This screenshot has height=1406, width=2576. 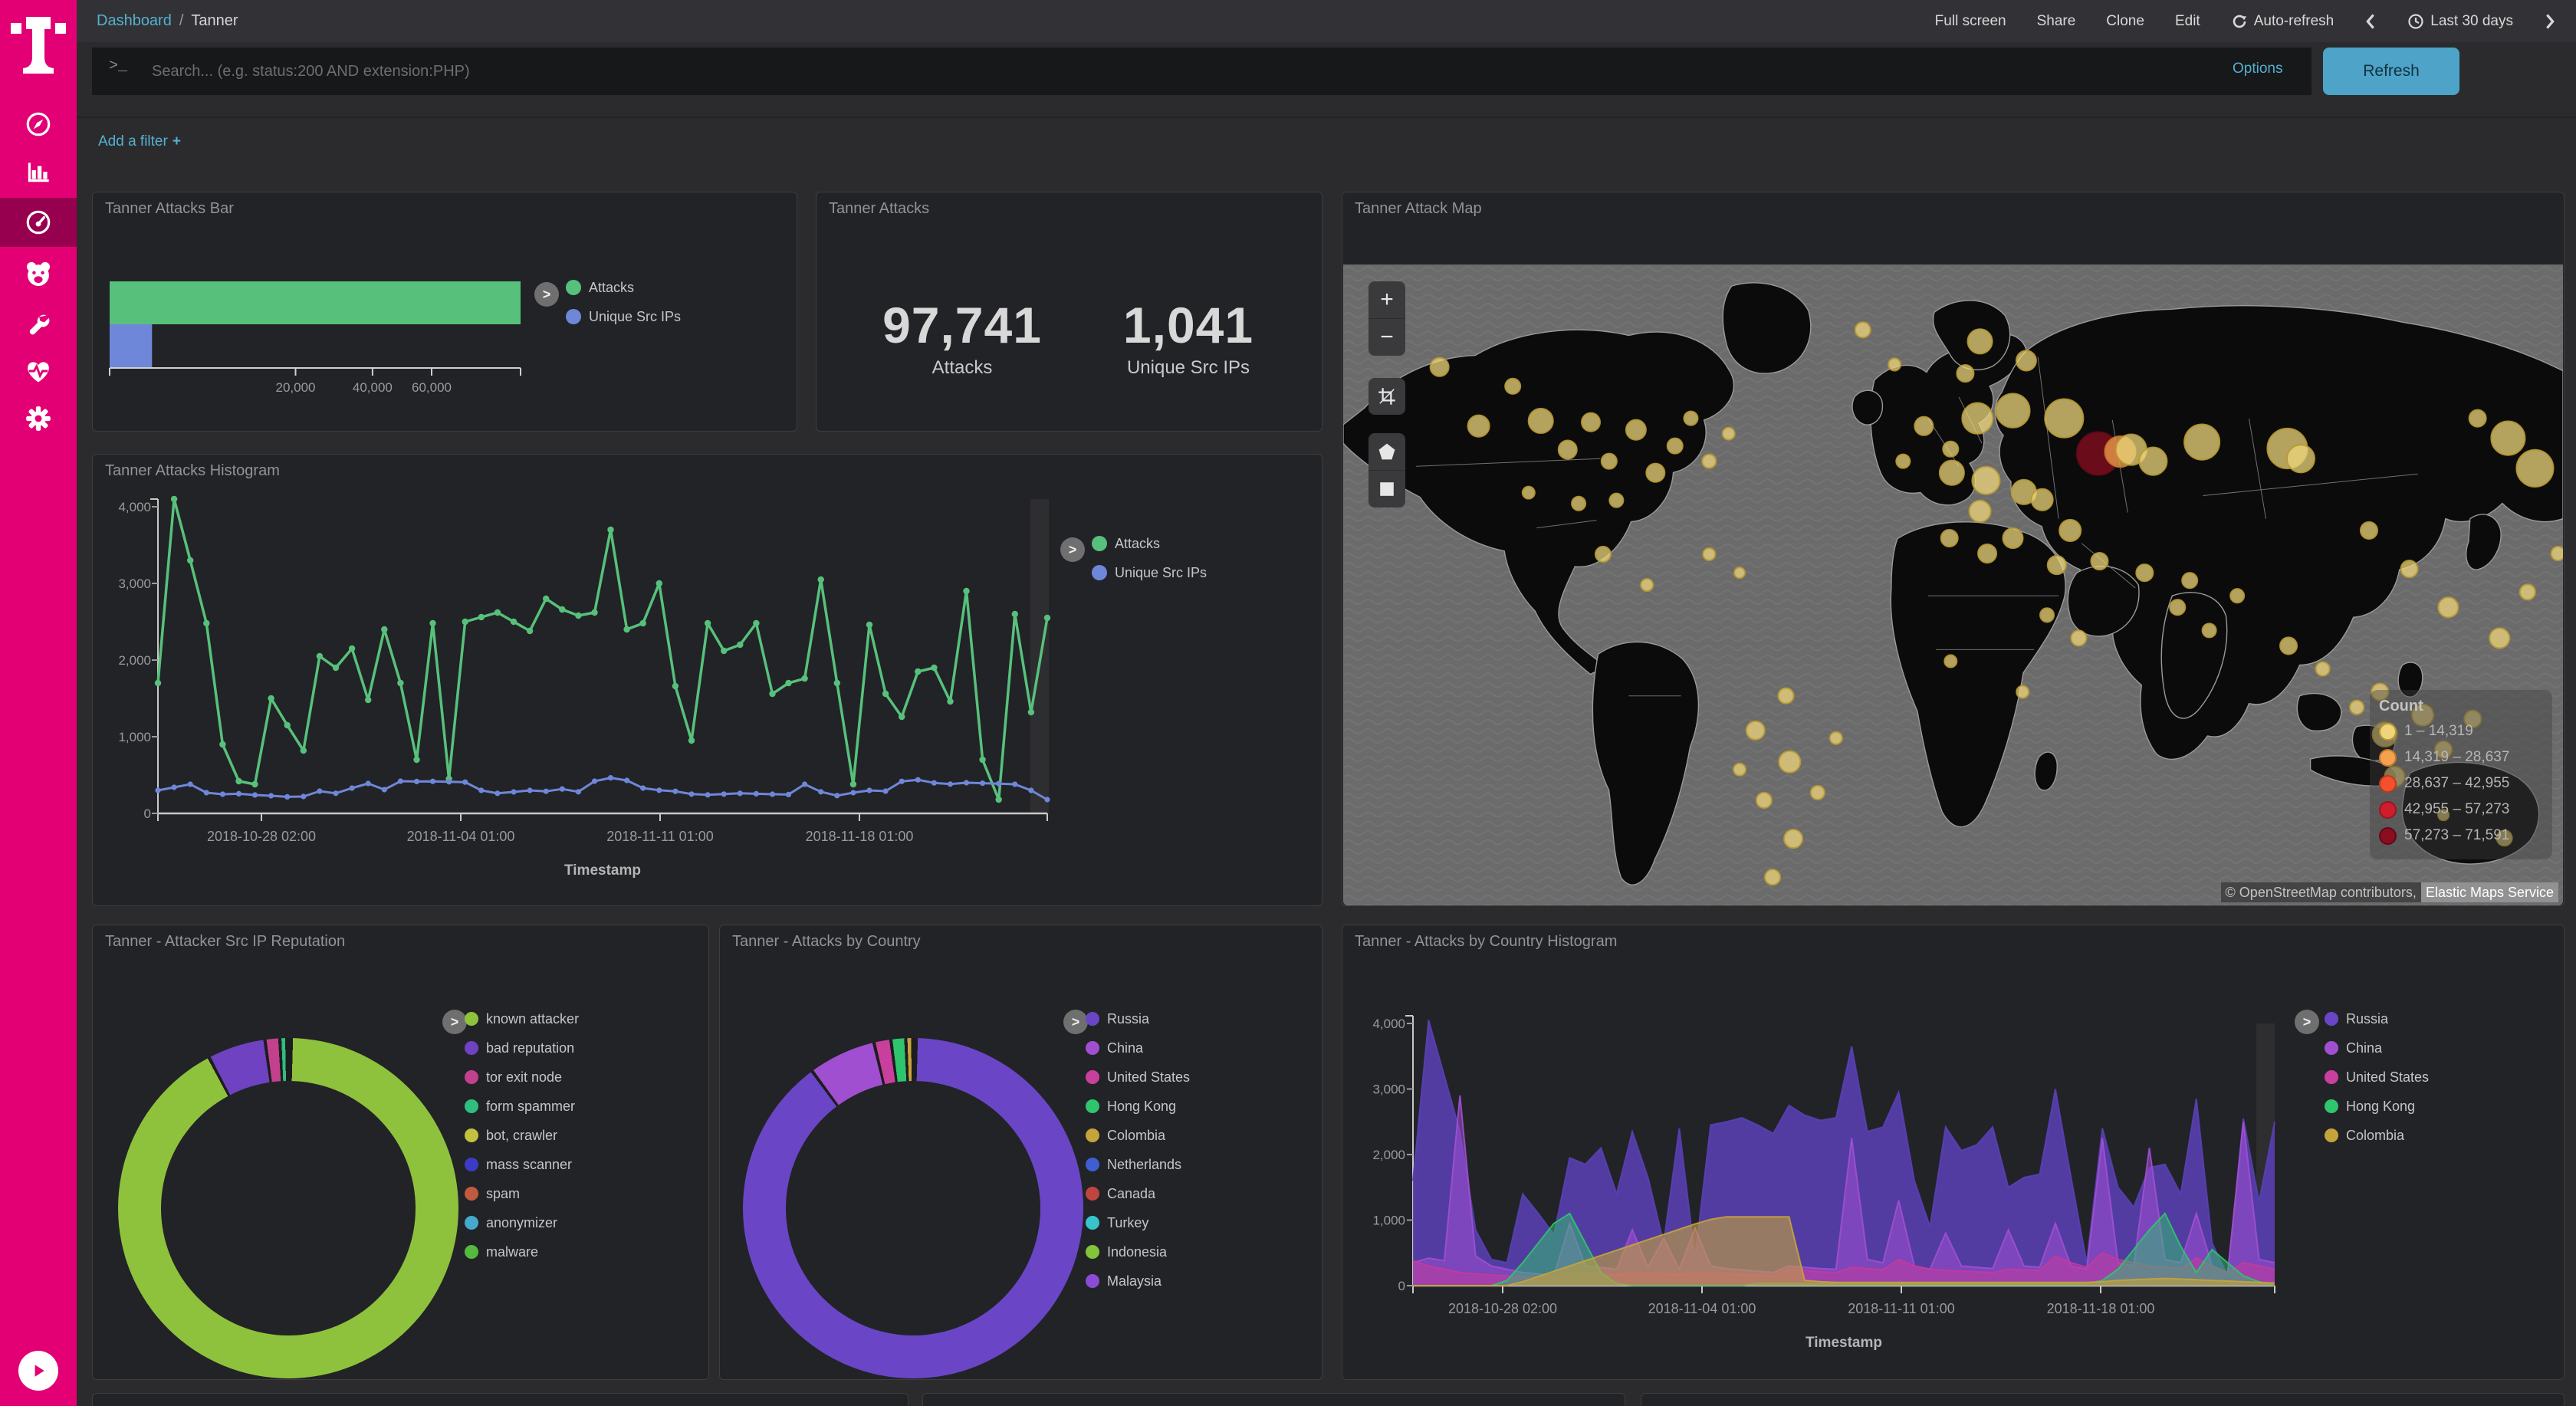 I want to click on search-input, so click(x=1202, y=71).